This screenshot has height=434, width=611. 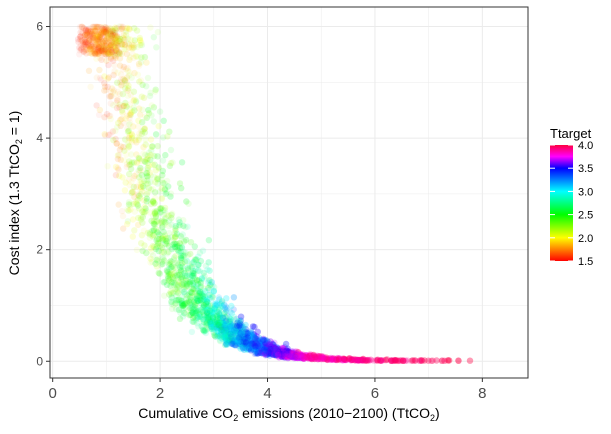 I want to click on legend: Ttarget 4.03.53.02.52.01.5, so click(x=571, y=197).